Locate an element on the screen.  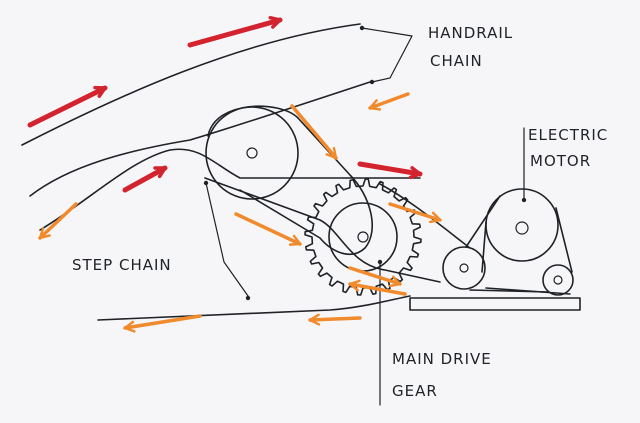
handrail-loop is located at coordinates (290, 180).